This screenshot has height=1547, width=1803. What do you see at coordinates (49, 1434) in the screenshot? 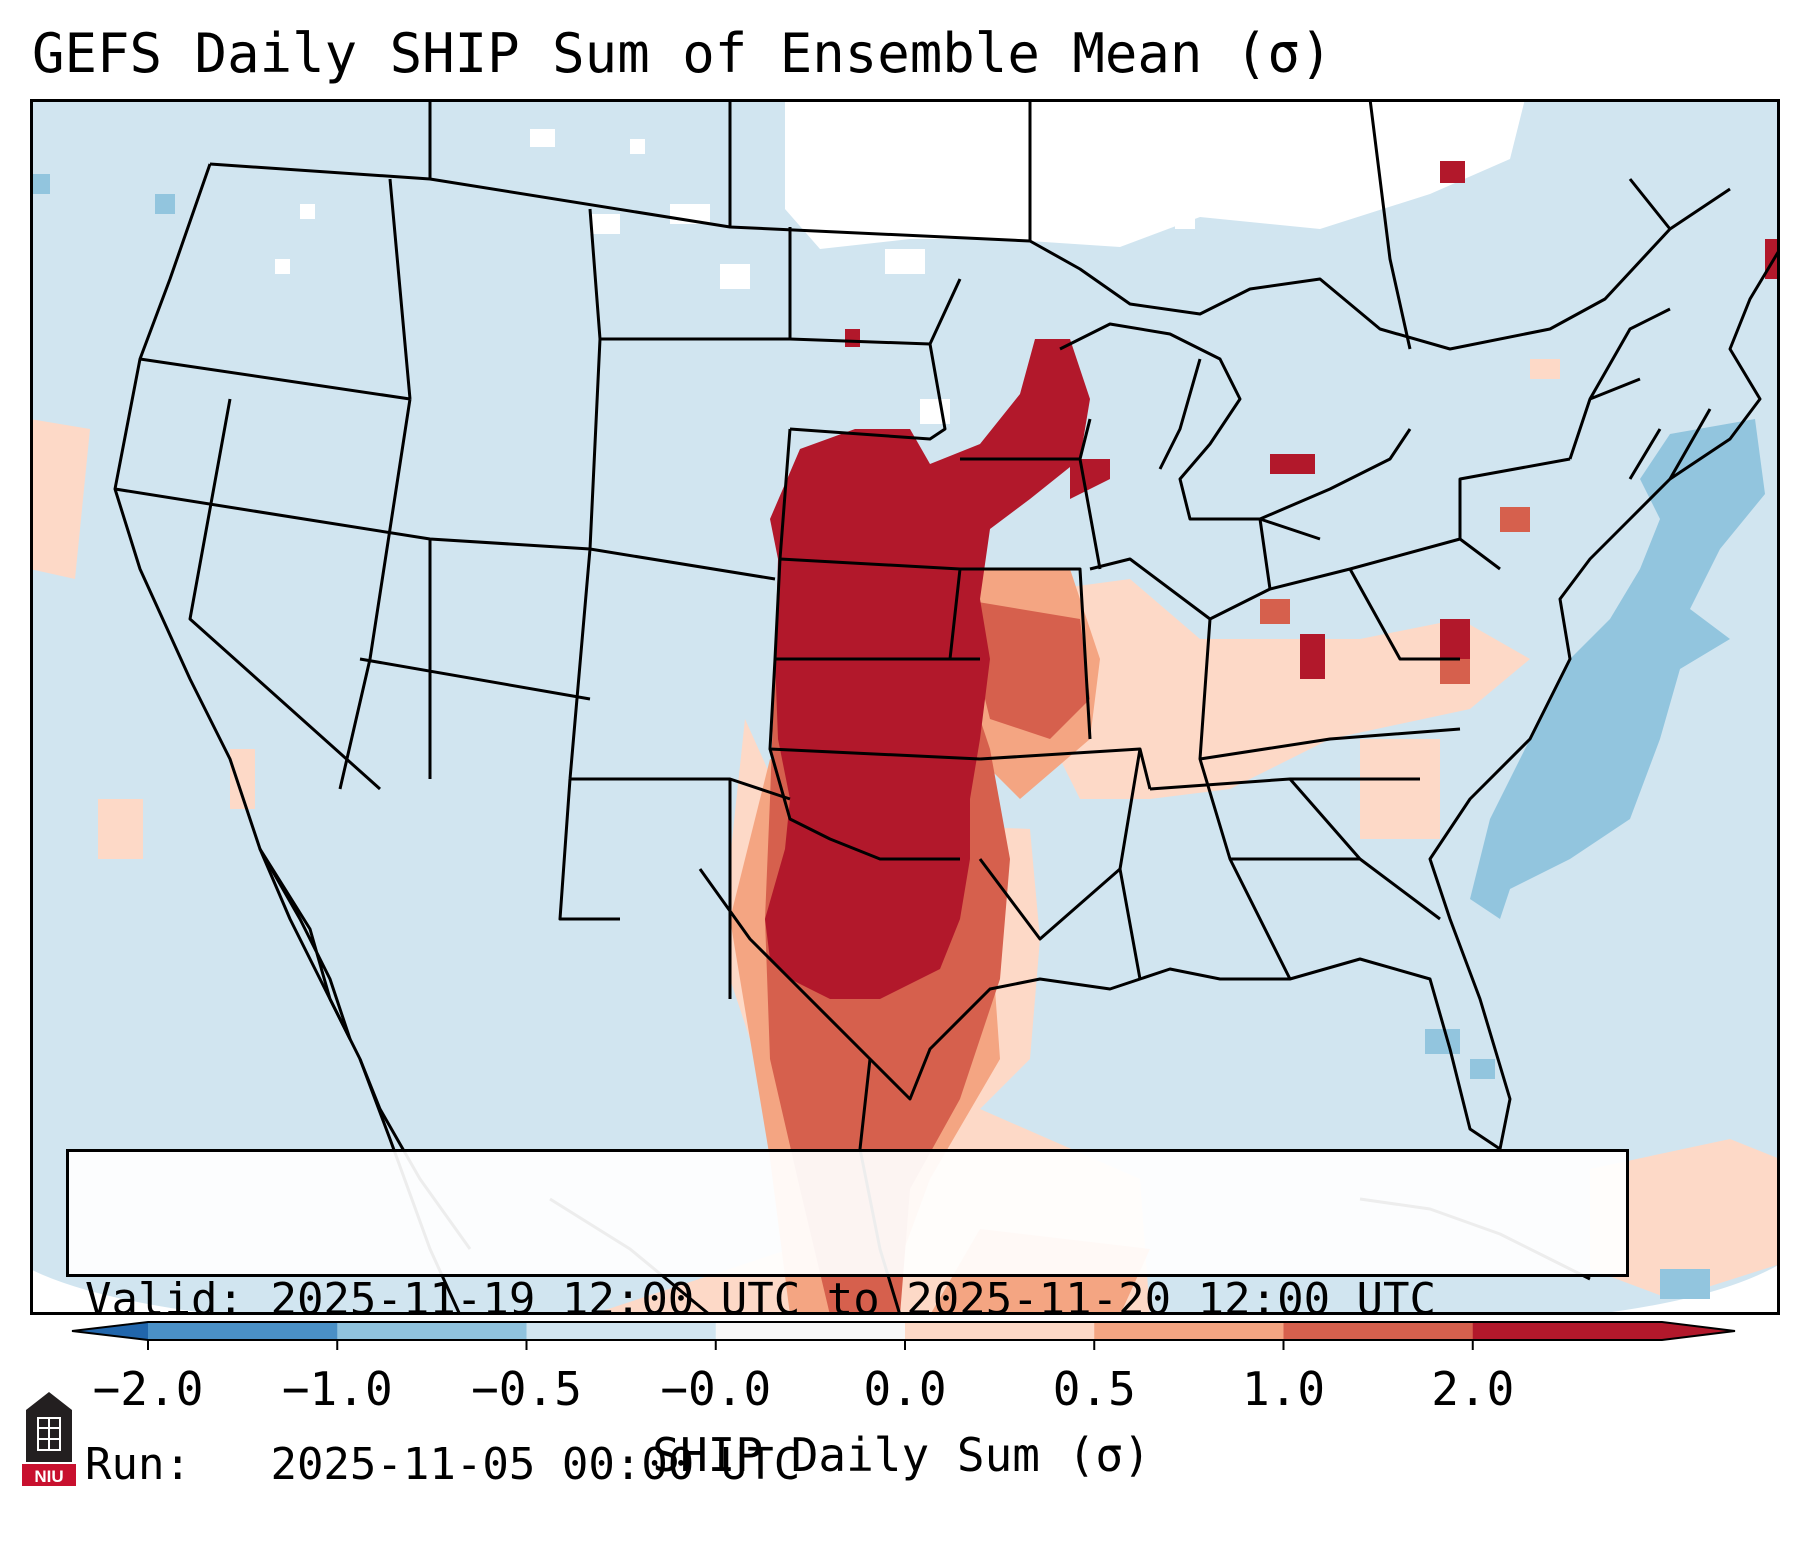
I see `logo-window-grid` at bounding box center [49, 1434].